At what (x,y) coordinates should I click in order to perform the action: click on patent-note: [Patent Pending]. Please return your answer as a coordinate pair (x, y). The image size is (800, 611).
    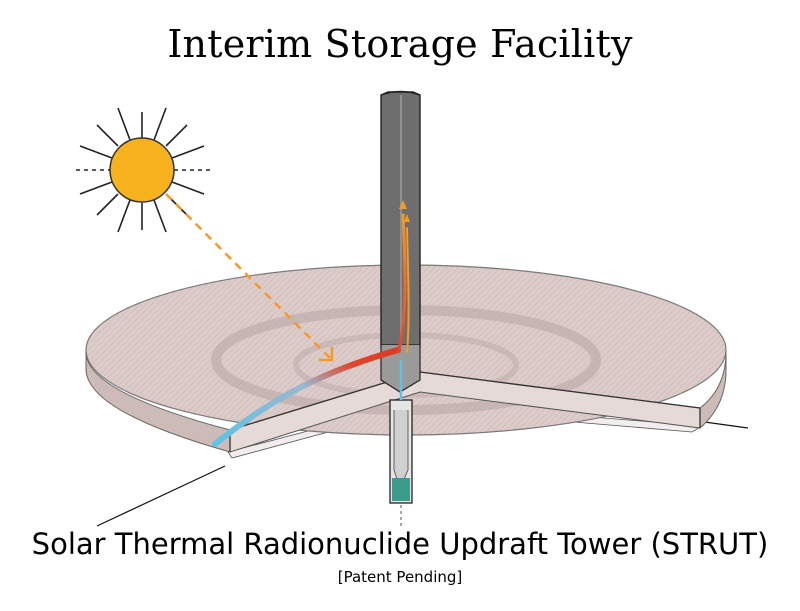
    Looking at the image, I should click on (400, 577).